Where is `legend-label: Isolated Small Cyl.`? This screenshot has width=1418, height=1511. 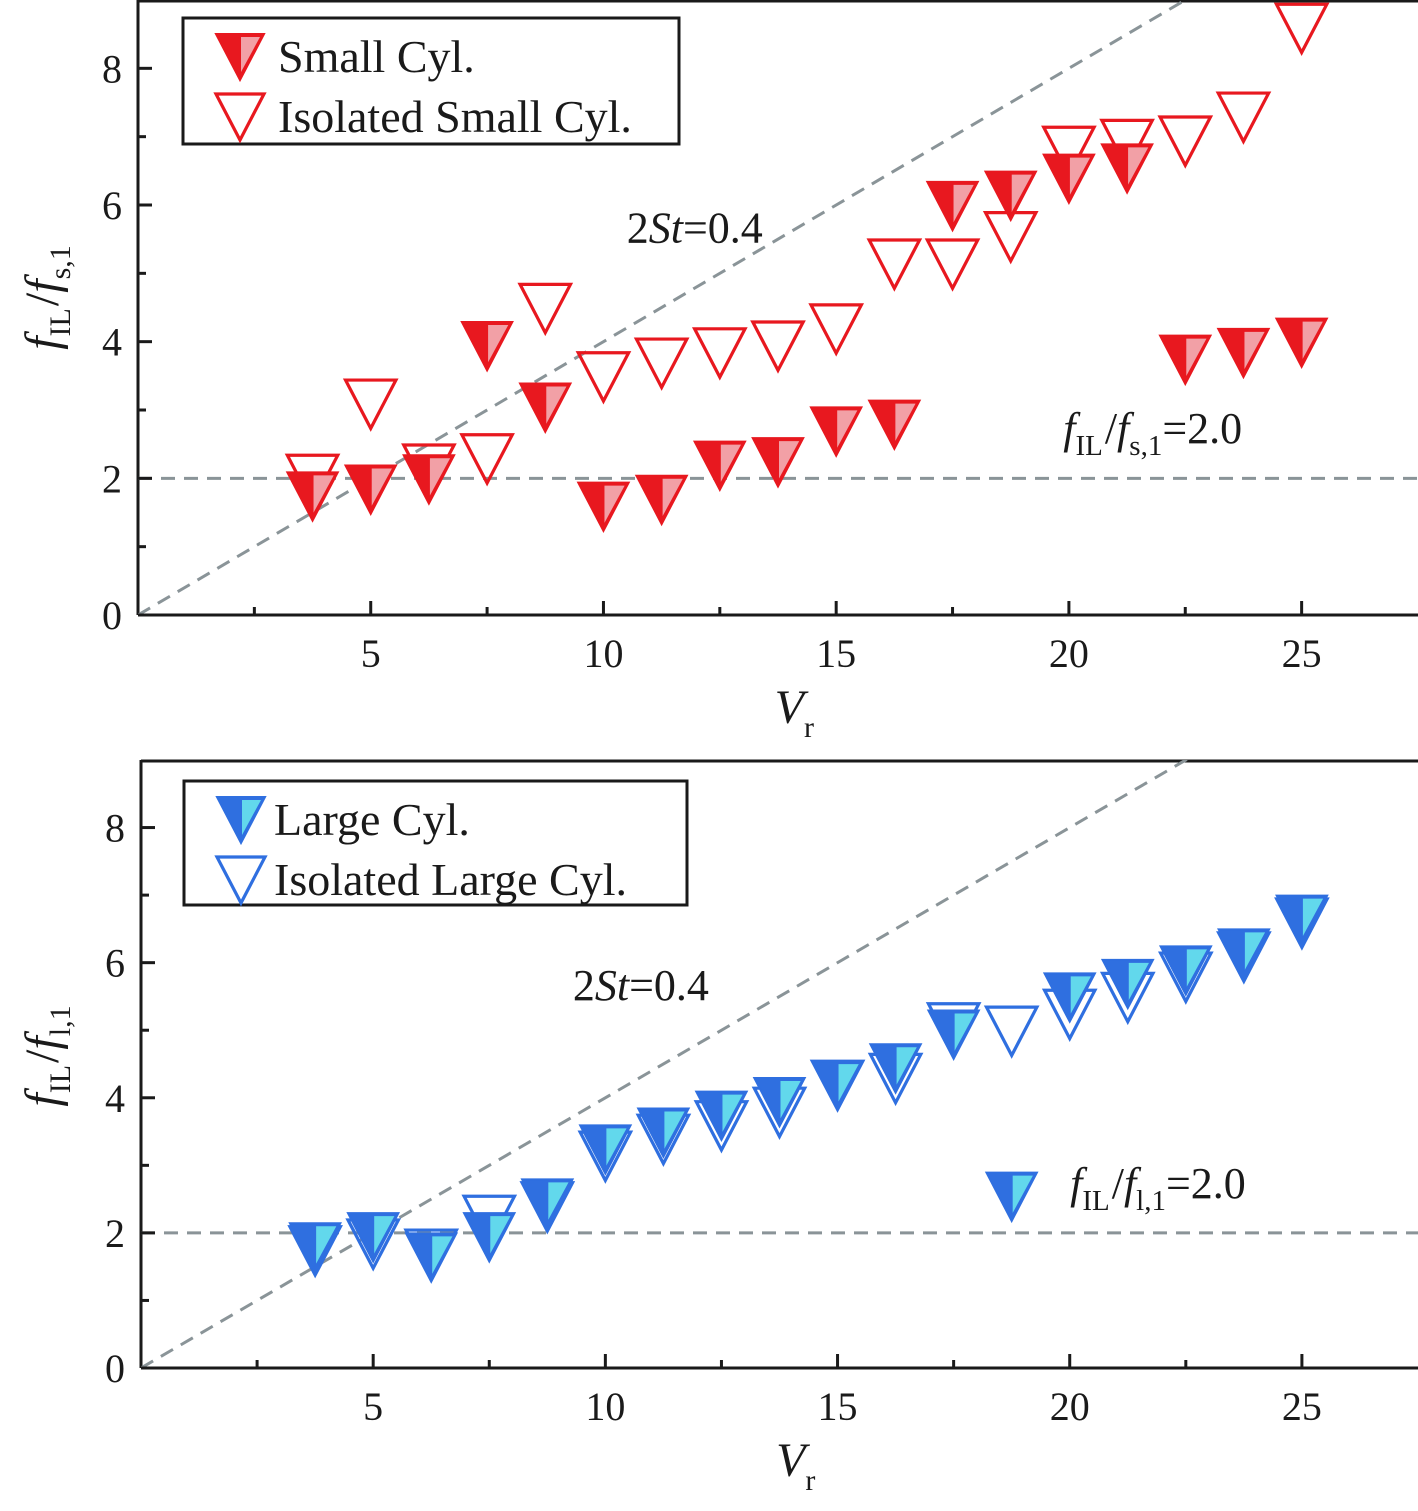 legend-label: Isolated Small Cyl. is located at coordinates (455, 116).